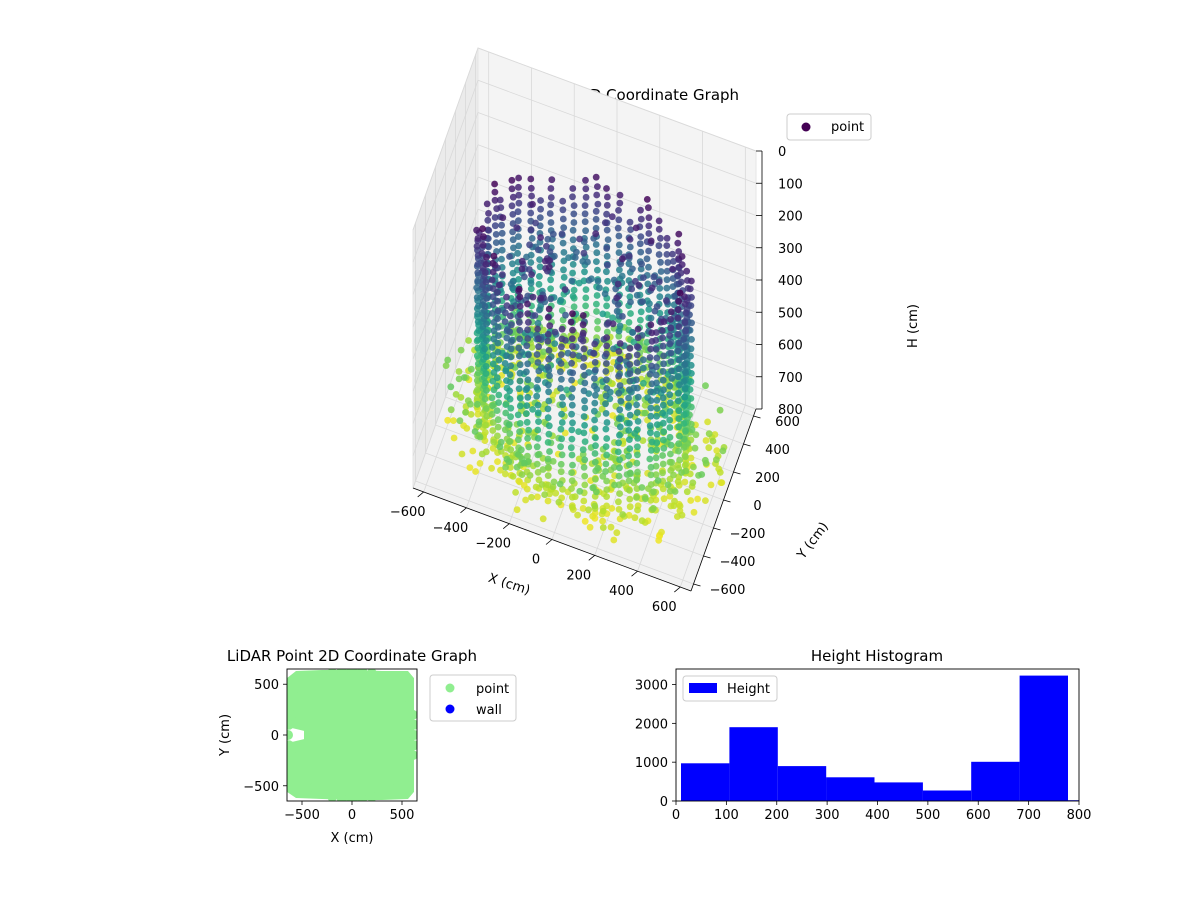  What do you see at coordinates (554, 532) in the screenshot?
I see `plot3d-grid-y-floor` at bounding box center [554, 532].